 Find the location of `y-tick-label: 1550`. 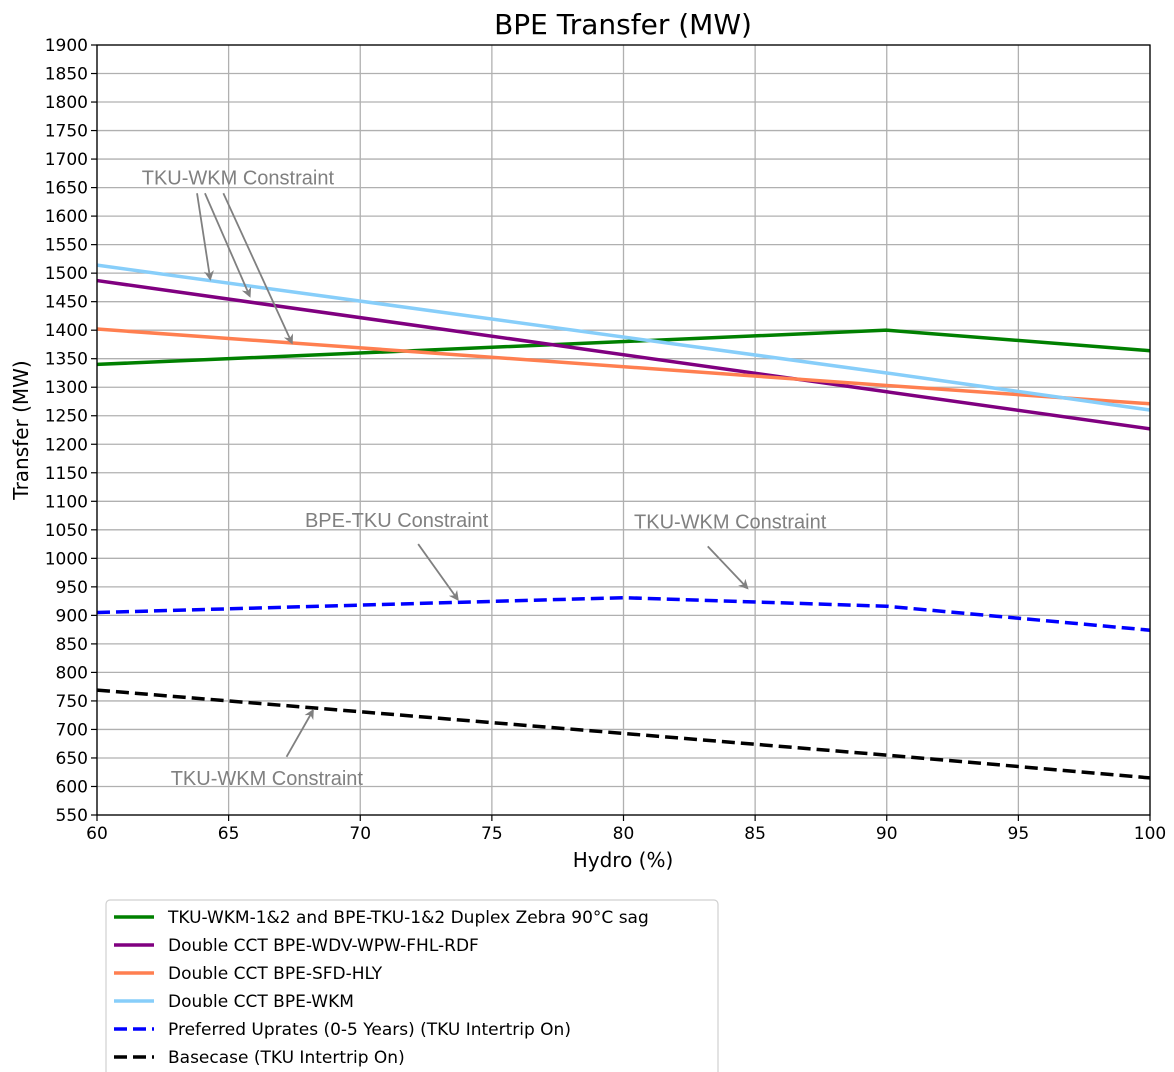

y-tick-label: 1550 is located at coordinates (66, 246).